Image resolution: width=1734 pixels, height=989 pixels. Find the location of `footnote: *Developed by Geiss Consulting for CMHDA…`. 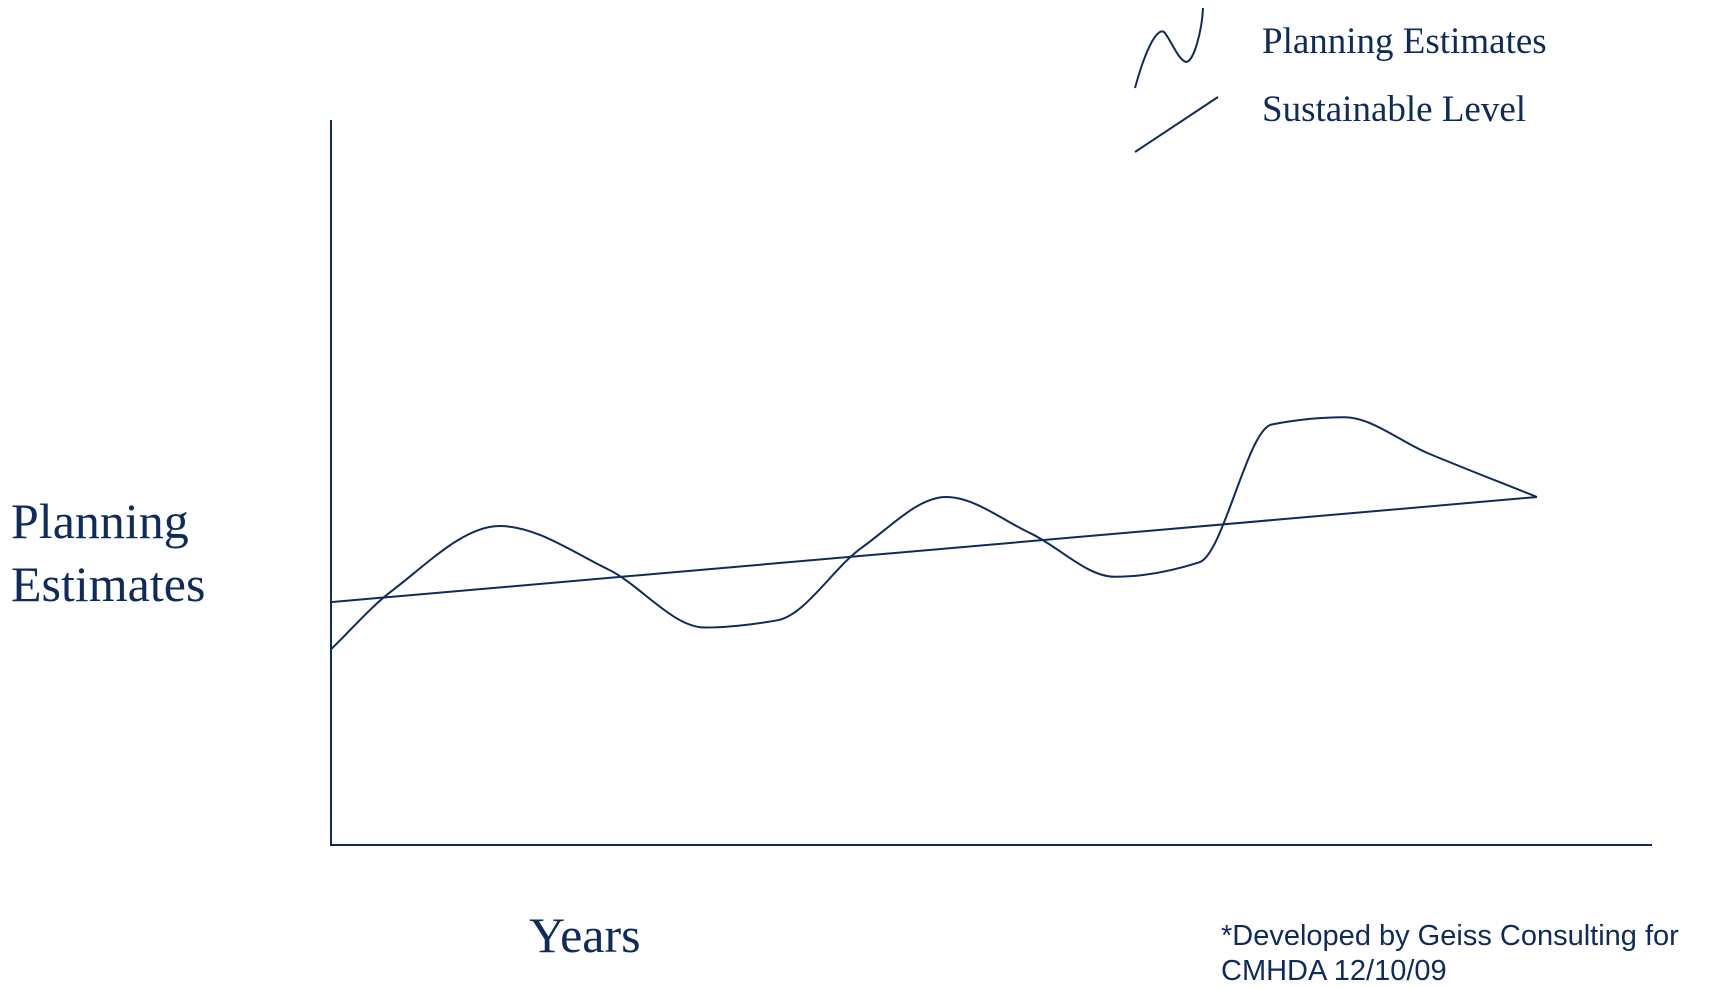

footnote: *Developed by Geiss Consulting for CMHDA… is located at coordinates (1476, 954).